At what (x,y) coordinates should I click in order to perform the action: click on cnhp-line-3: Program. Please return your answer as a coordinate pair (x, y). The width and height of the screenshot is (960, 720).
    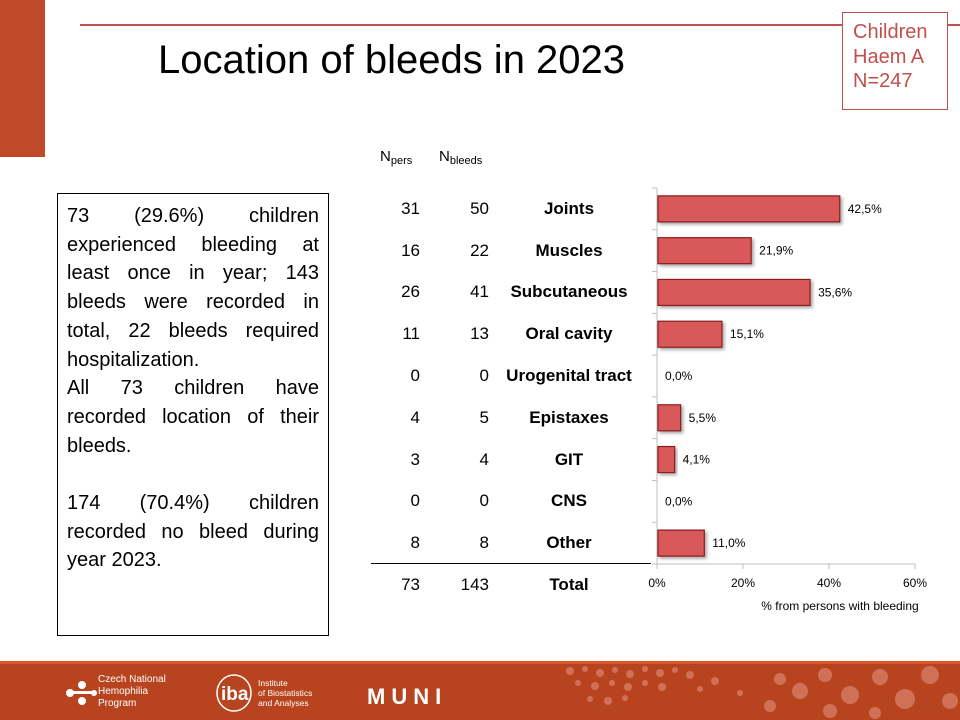
    Looking at the image, I should click on (117, 703).